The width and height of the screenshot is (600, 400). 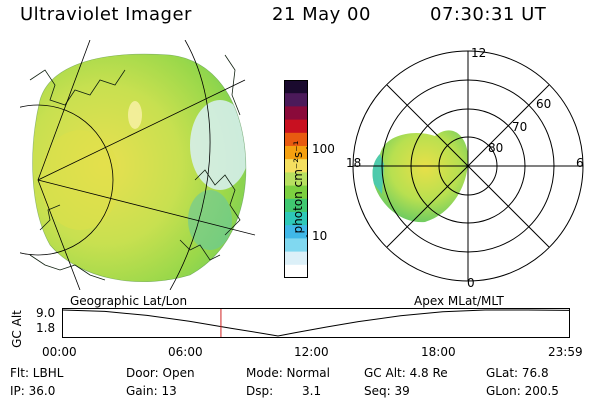 I want to click on mlt-label-0: 0, so click(x=471, y=283).